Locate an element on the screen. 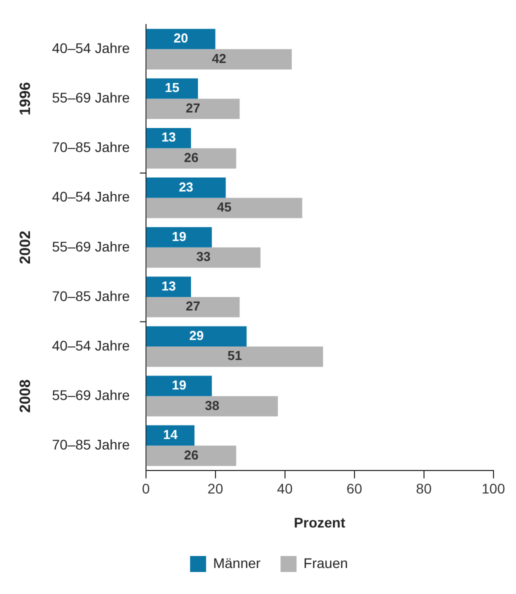 The width and height of the screenshot is (516, 594). data-label: 15 is located at coordinates (172, 88).